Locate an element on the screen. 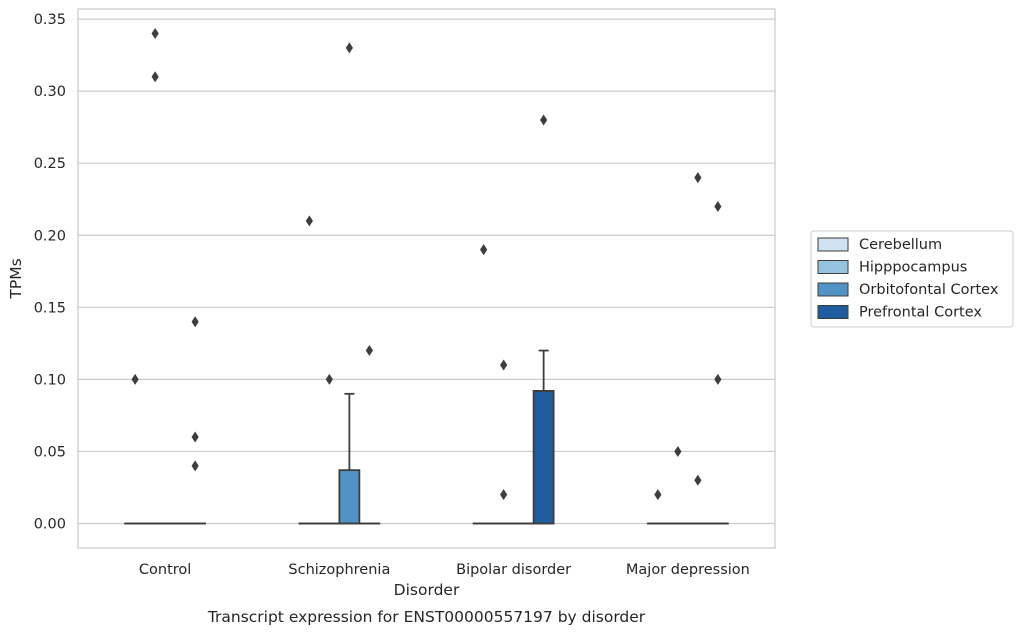 This screenshot has height=634, width=1023. legend-frame is located at coordinates (912, 279).